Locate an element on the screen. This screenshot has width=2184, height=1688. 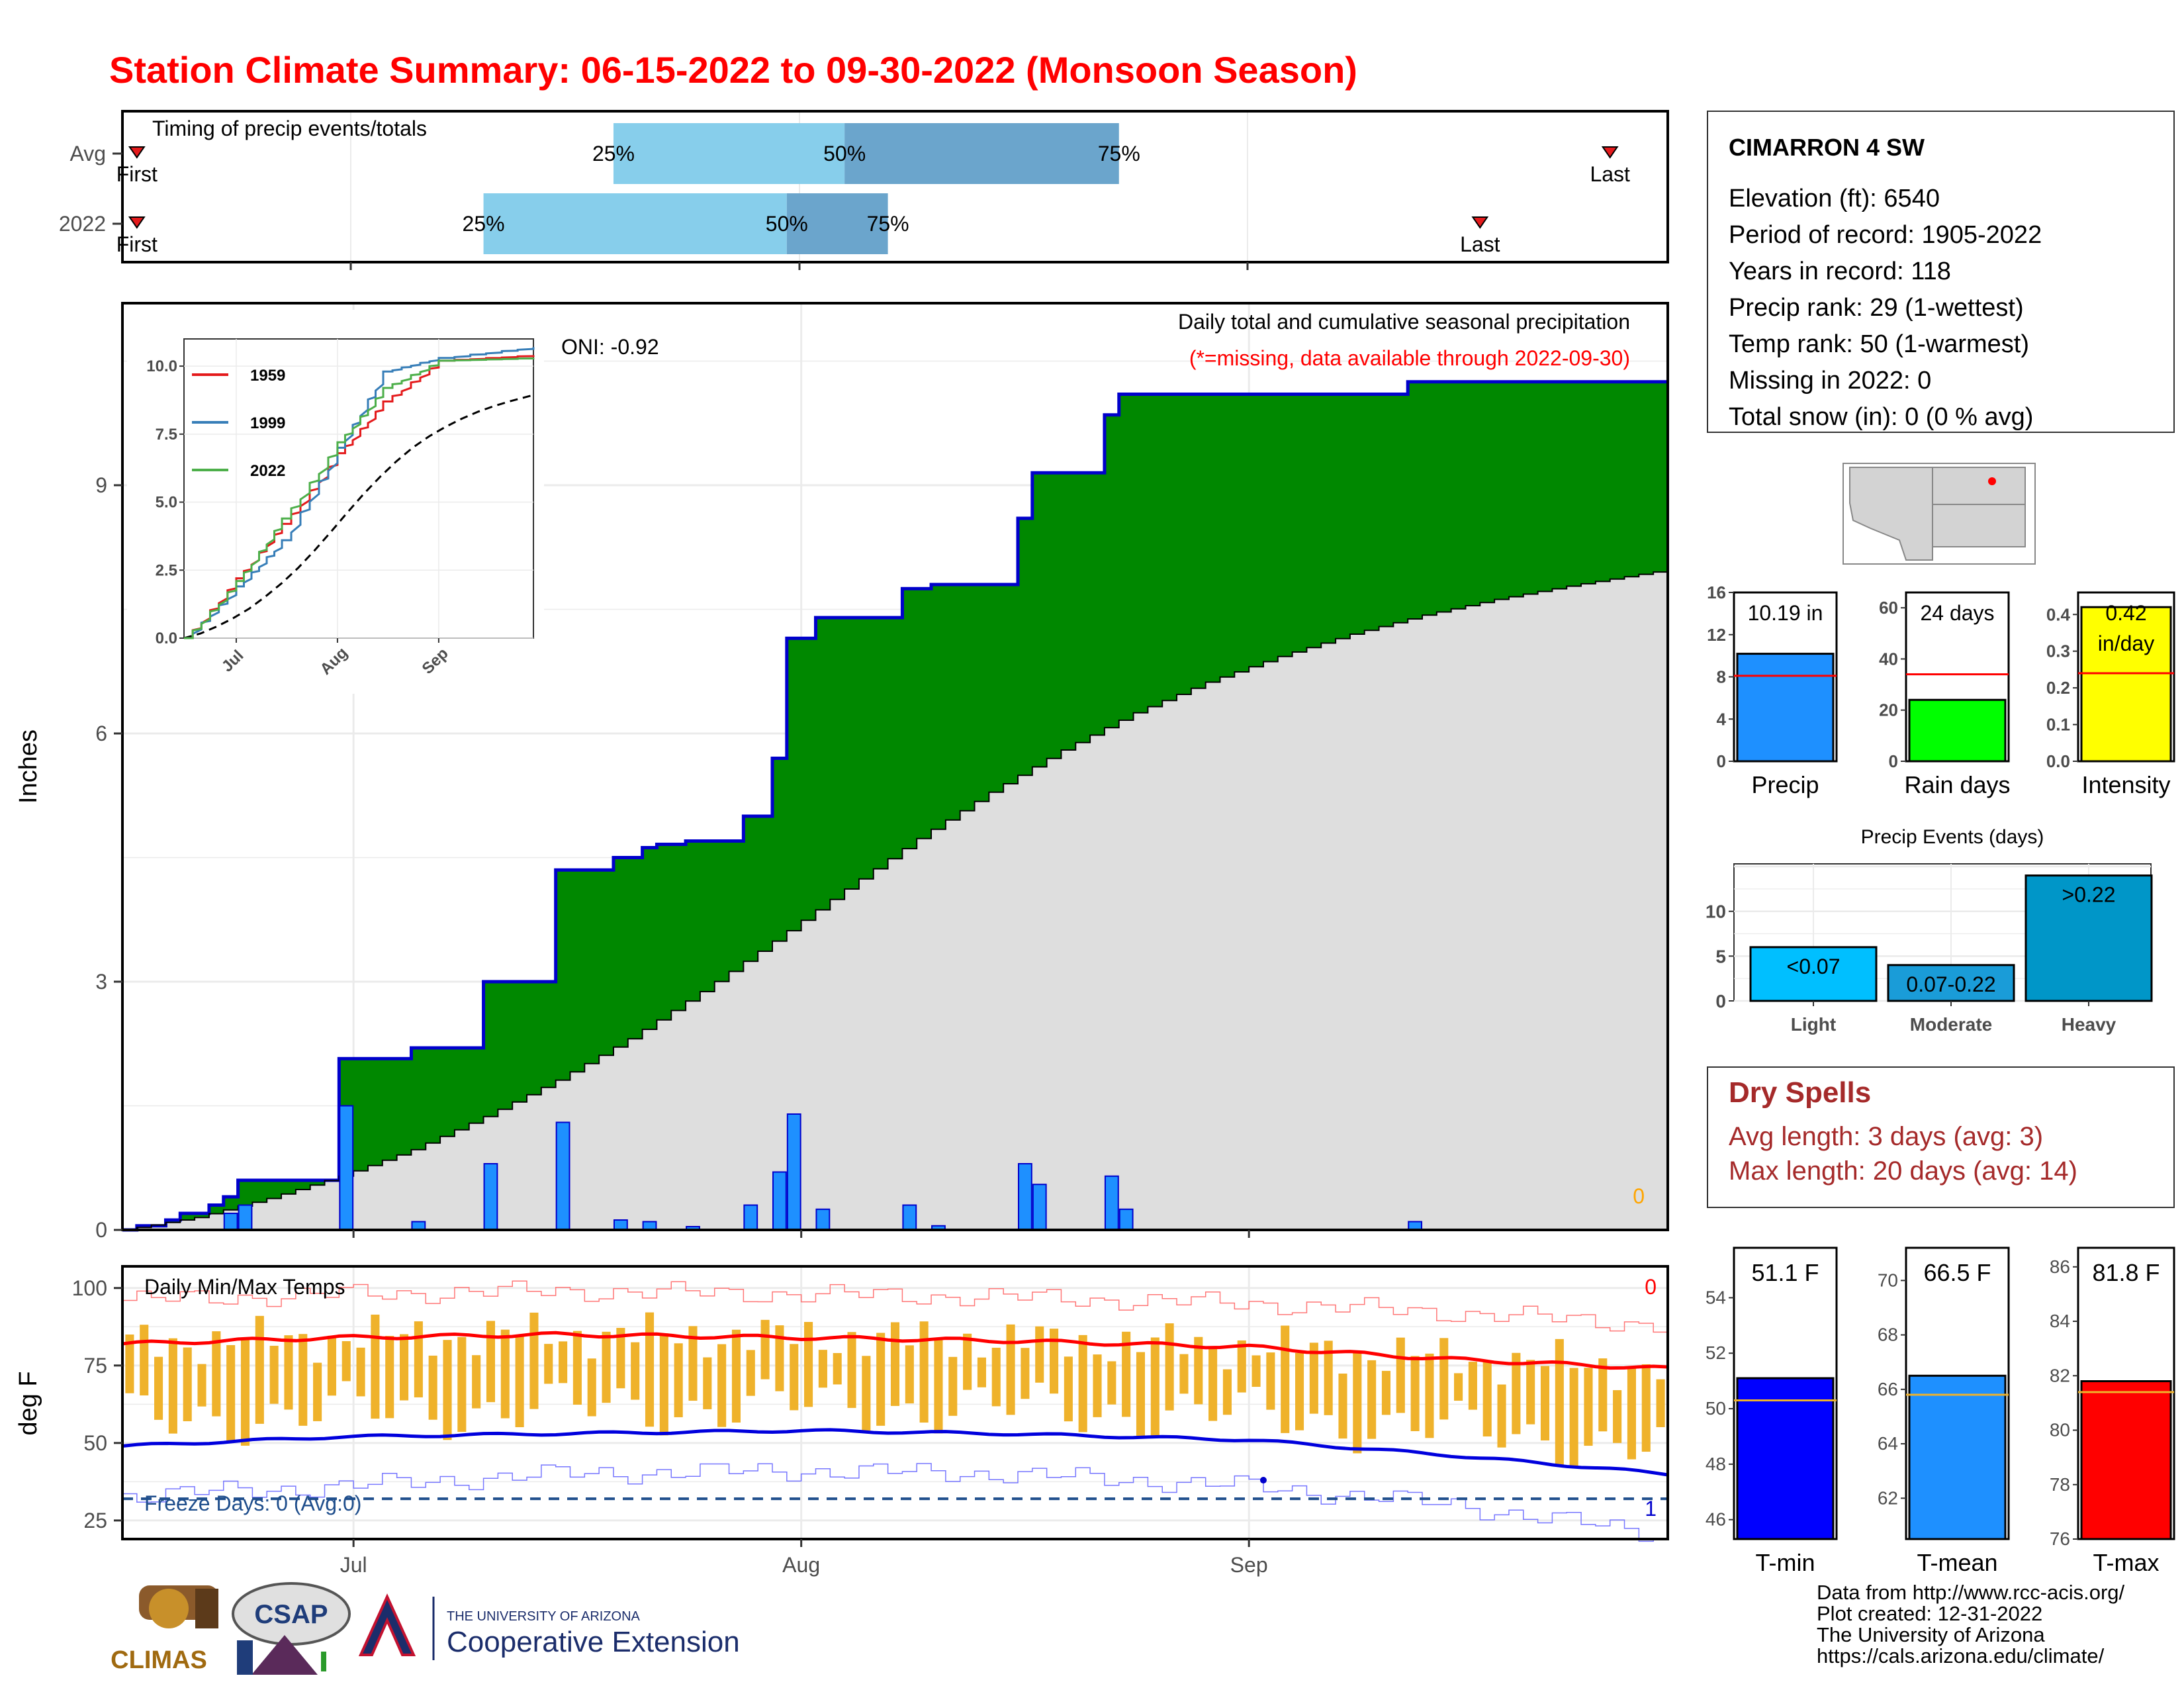
mini-bar-tick-label: 0.4 is located at coordinates (2058, 614).